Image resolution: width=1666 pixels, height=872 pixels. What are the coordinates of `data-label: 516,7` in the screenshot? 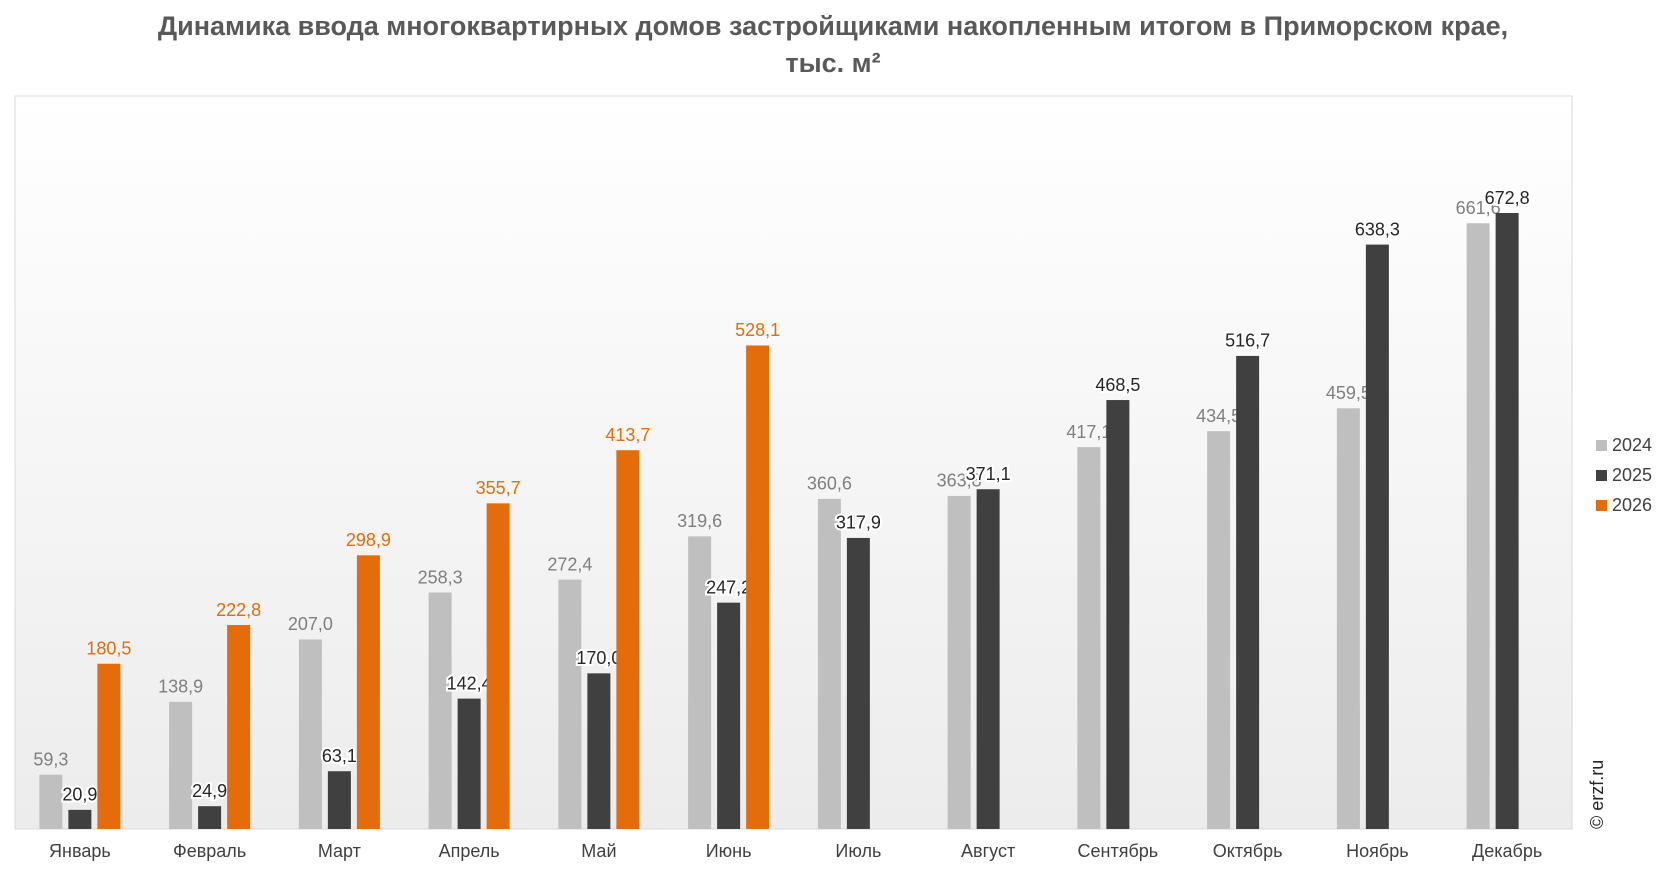 It's located at (1247, 341).